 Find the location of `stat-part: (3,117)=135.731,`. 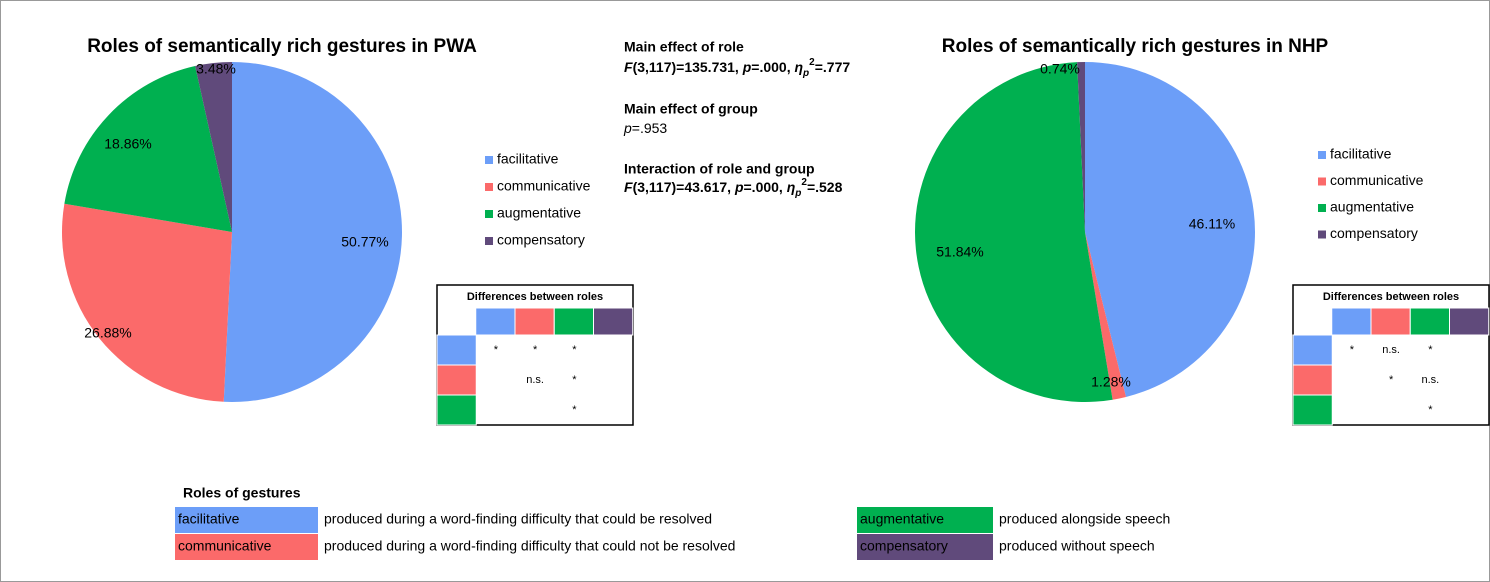

stat-part: (3,117)=135.731, is located at coordinates (688, 67).